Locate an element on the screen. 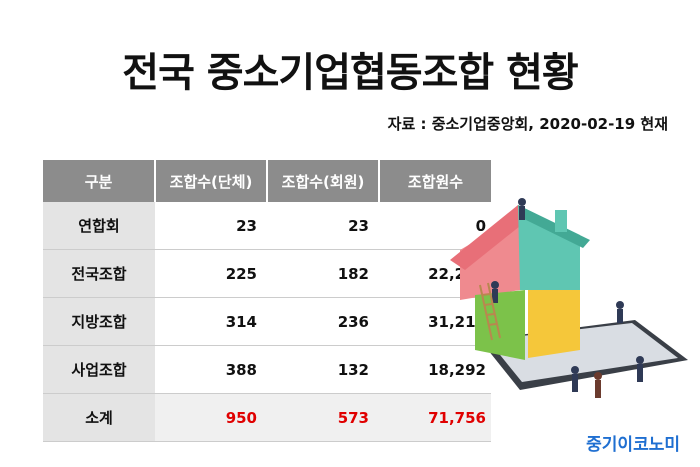 The image size is (700, 467). roof-piece-red is located at coordinates (490, 237).